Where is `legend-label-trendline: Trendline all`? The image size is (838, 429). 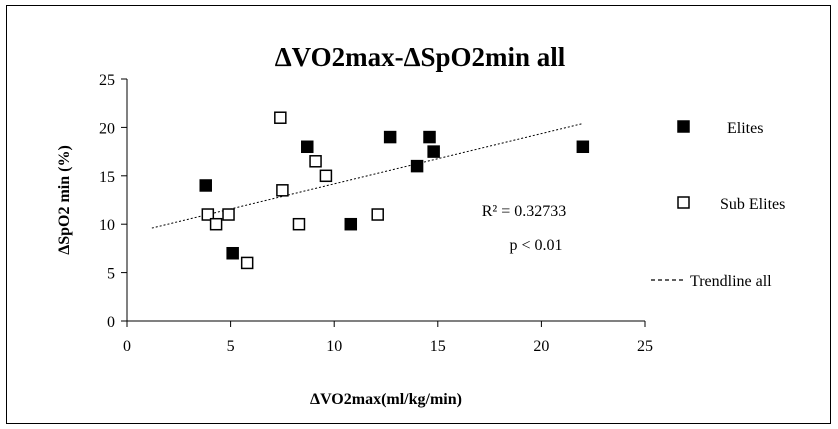
legend-label-trendline: Trendline all is located at coordinates (731, 281).